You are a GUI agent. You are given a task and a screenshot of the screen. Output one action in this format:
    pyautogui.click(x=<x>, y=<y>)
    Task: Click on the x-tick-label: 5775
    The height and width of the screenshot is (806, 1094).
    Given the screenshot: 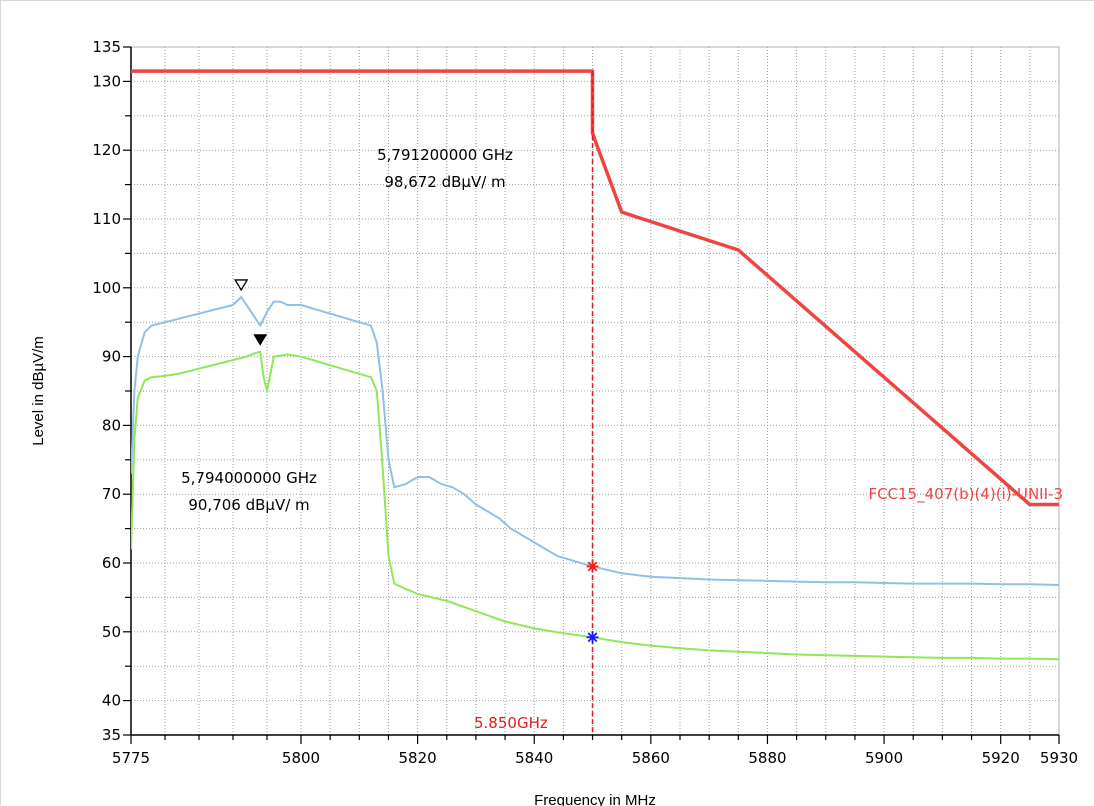 What is the action you would take?
    pyautogui.click(x=131, y=758)
    